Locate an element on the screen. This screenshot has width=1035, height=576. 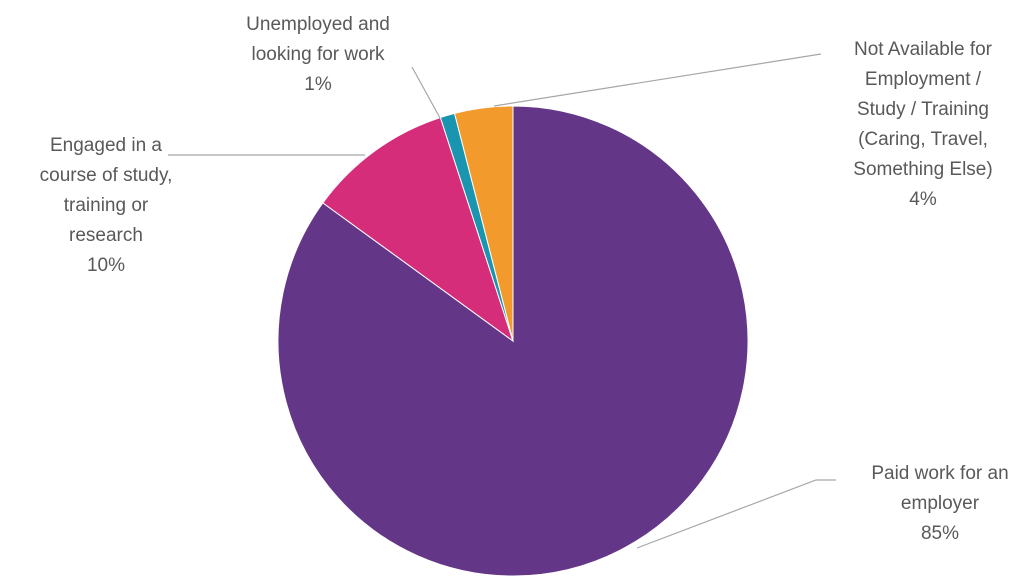
data-label-line: Paid work for an is located at coordinates (939, 473).